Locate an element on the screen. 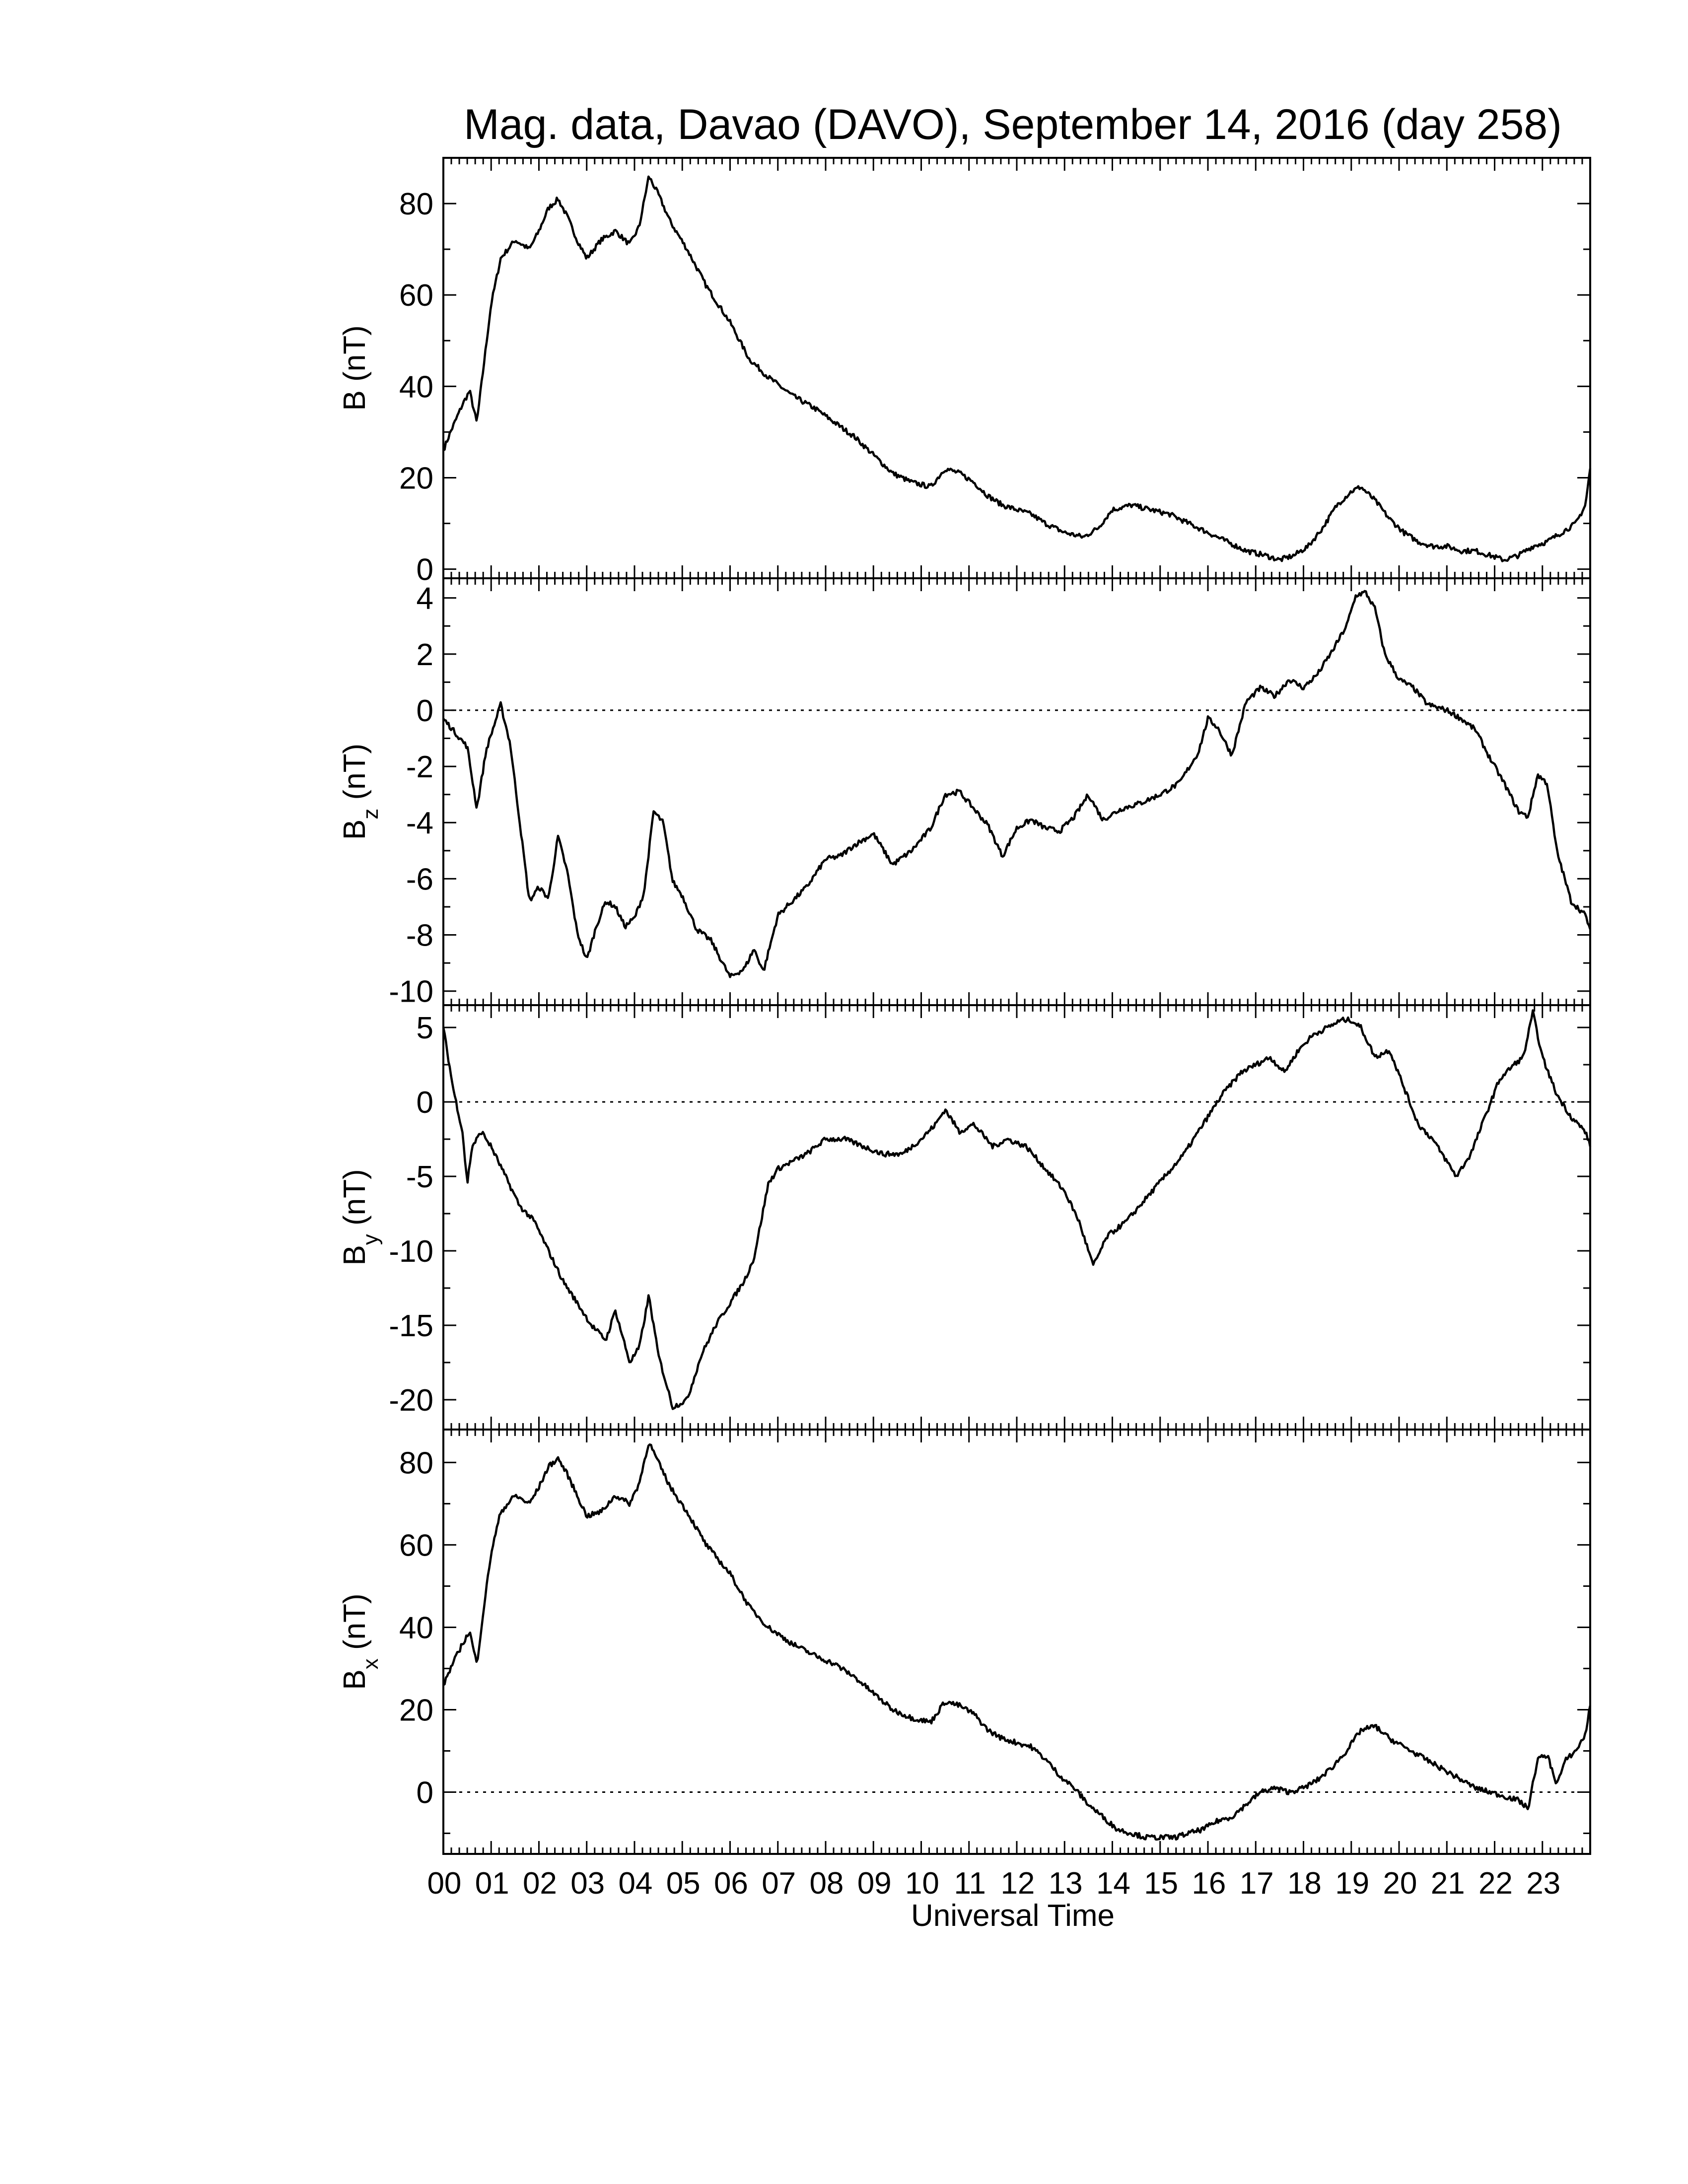 The width and height of the screenshot is (1688, 2184). x-tick-label: 00 is located at coordinates (444, 1883).